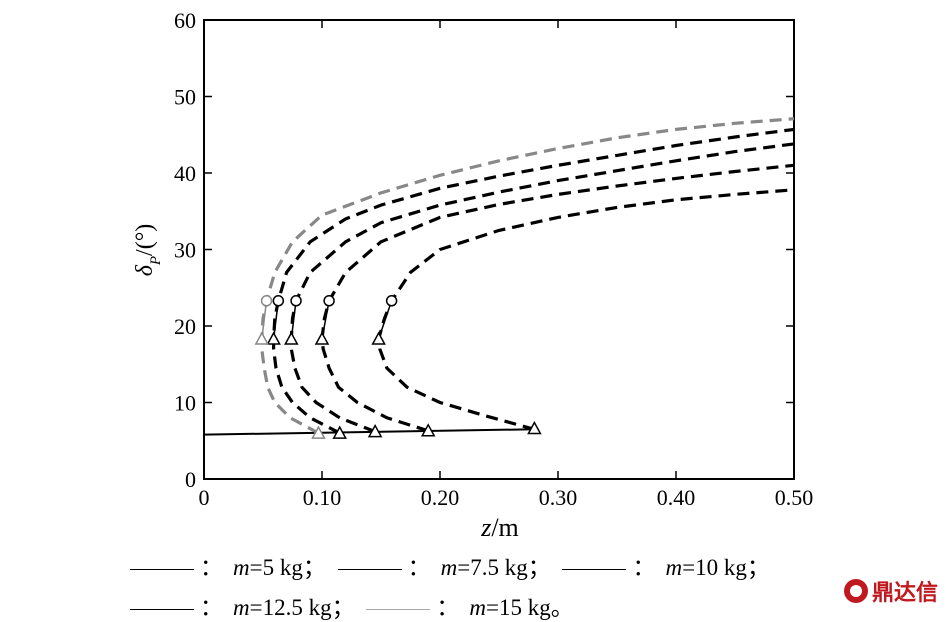 The image size is (946, 622). What do you see at coordinates (444, 565) in the screenshot?
I see `legend-item-m7-5: ： m=7.5 kg；` at bounding box center [444, 565].